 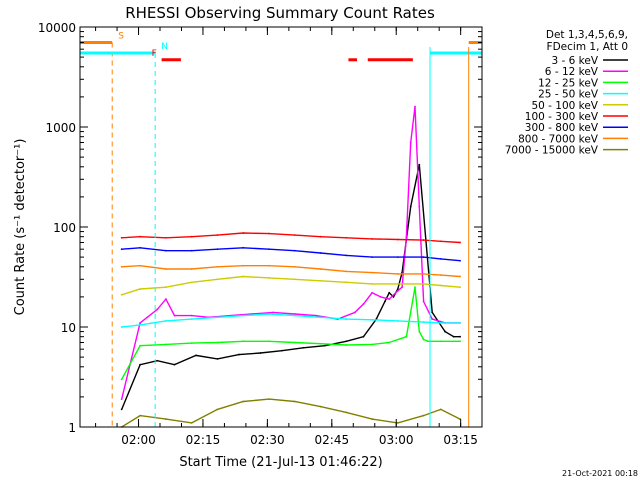 What do you see at coordinates (552, 151) in the screenshot?
I see `legend-entry-label: 7000 - 15000 keV` at bounding box center [552, 151].